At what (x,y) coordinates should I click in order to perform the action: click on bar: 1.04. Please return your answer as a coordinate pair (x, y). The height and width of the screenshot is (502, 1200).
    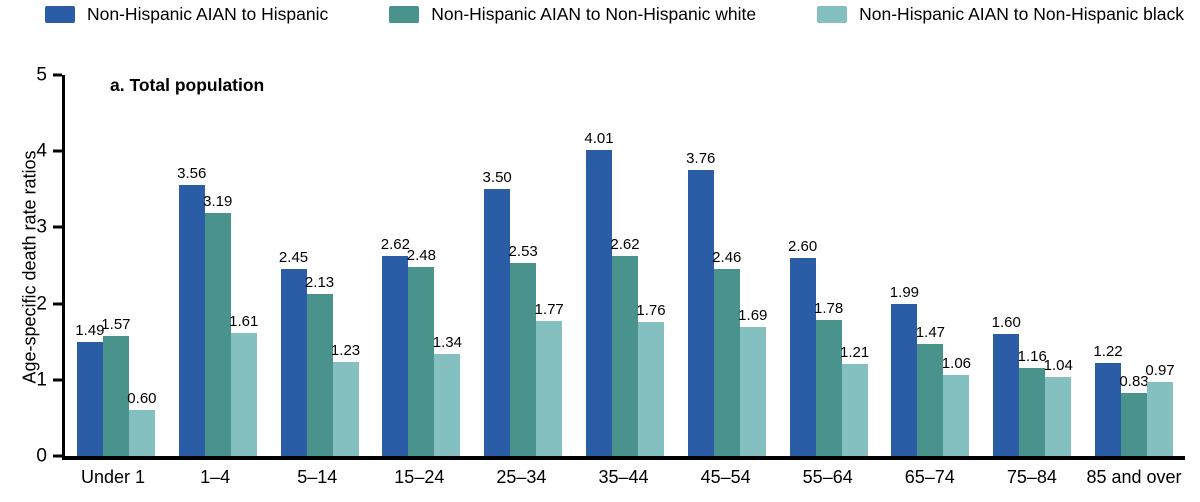
    Looking at the image, I should click on (1058, 406).